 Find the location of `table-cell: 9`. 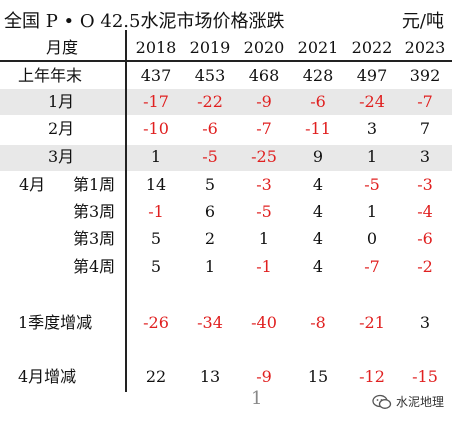

table-cell: 9 is located at coordinates (318, 156).